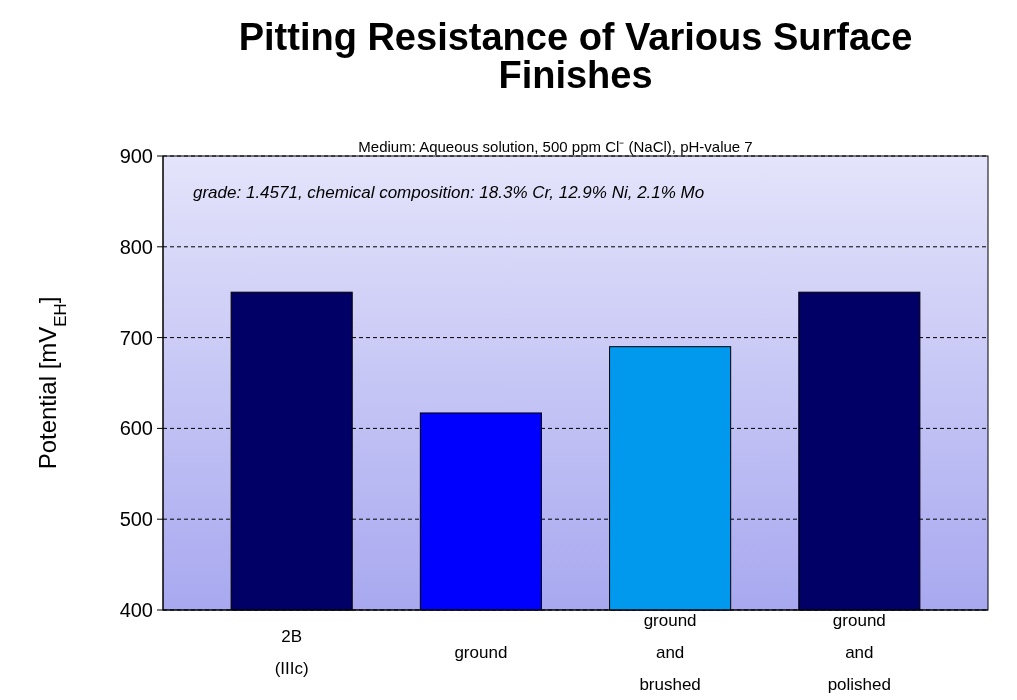  What do you see at coordinates (136, 519) in the screenshot?
I see `y-tick-label: 500` at bounding box center [136, 519].